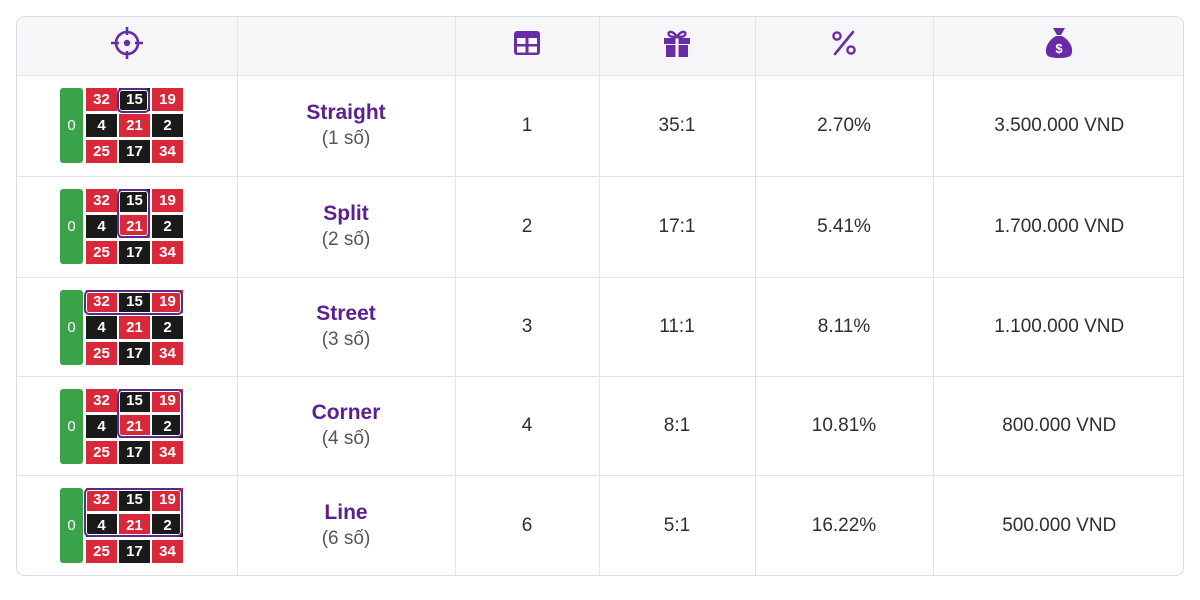 Image resolution: width=1200 pixels, height=600 pixels. I want to click on percent-icon, so click(844, 43).